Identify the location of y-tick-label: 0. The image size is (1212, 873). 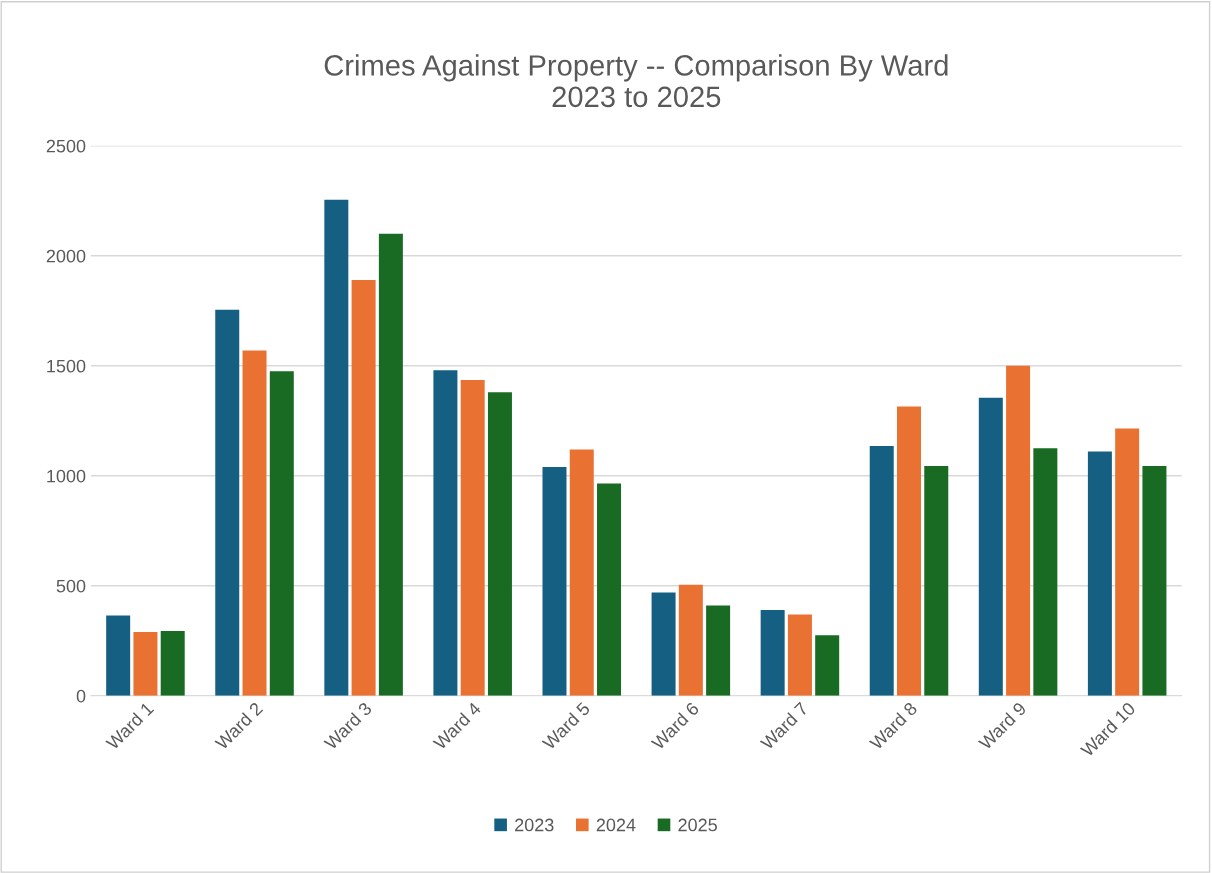
(81, 696).